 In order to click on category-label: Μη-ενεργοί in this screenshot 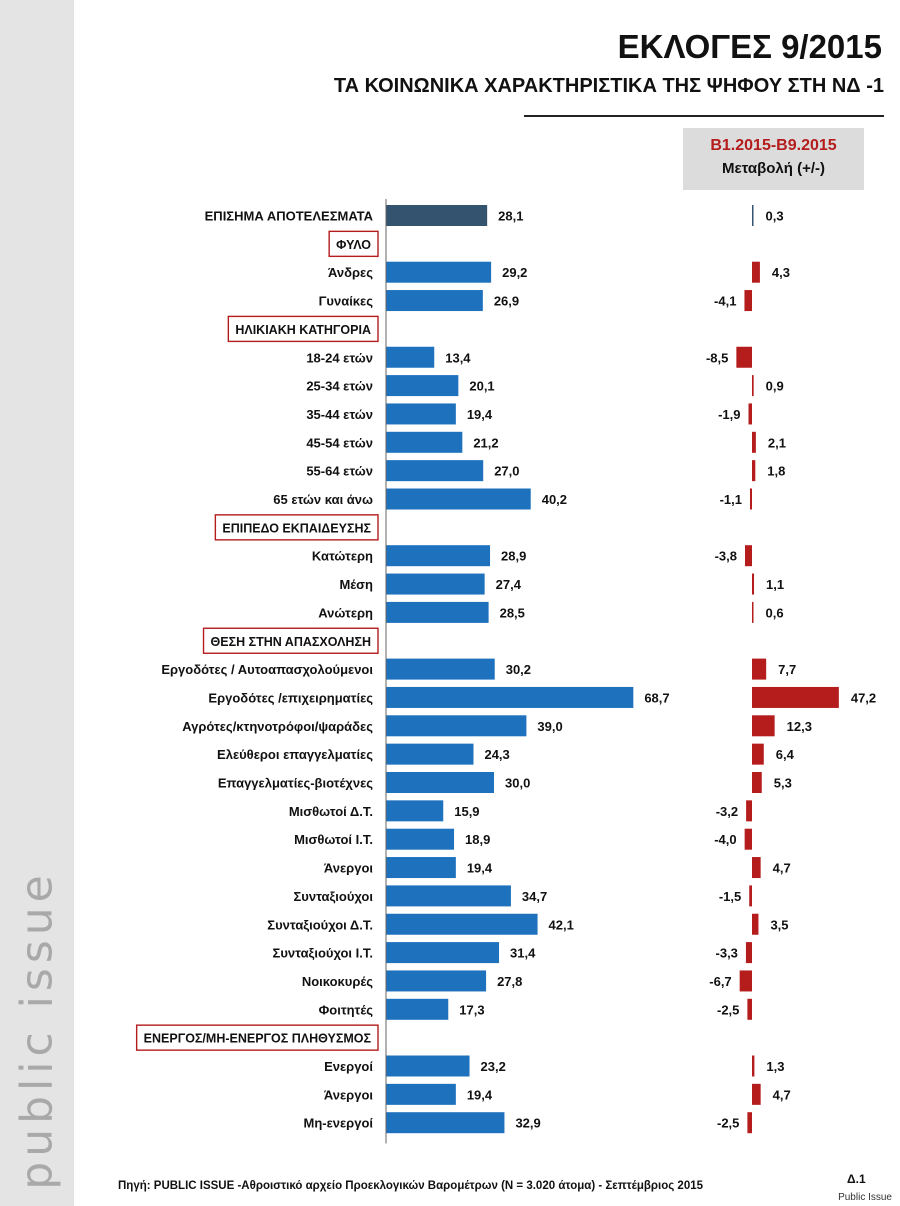, I will do `click(339, 1123)`.